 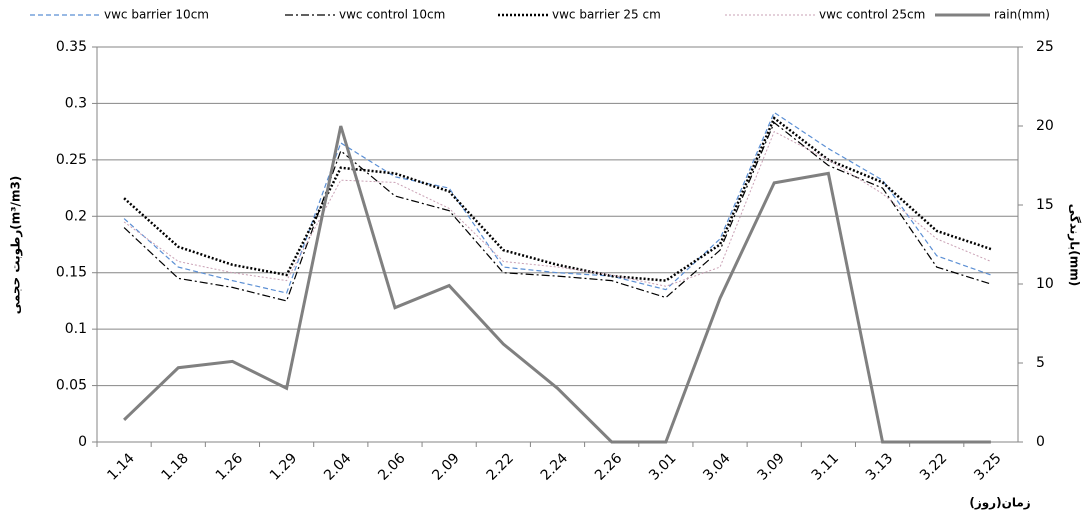 What do you see at coordinates (1022, 15) in the screenshot?
I see `legend-label: rain(mm)` at bounding box center [1022, 15].